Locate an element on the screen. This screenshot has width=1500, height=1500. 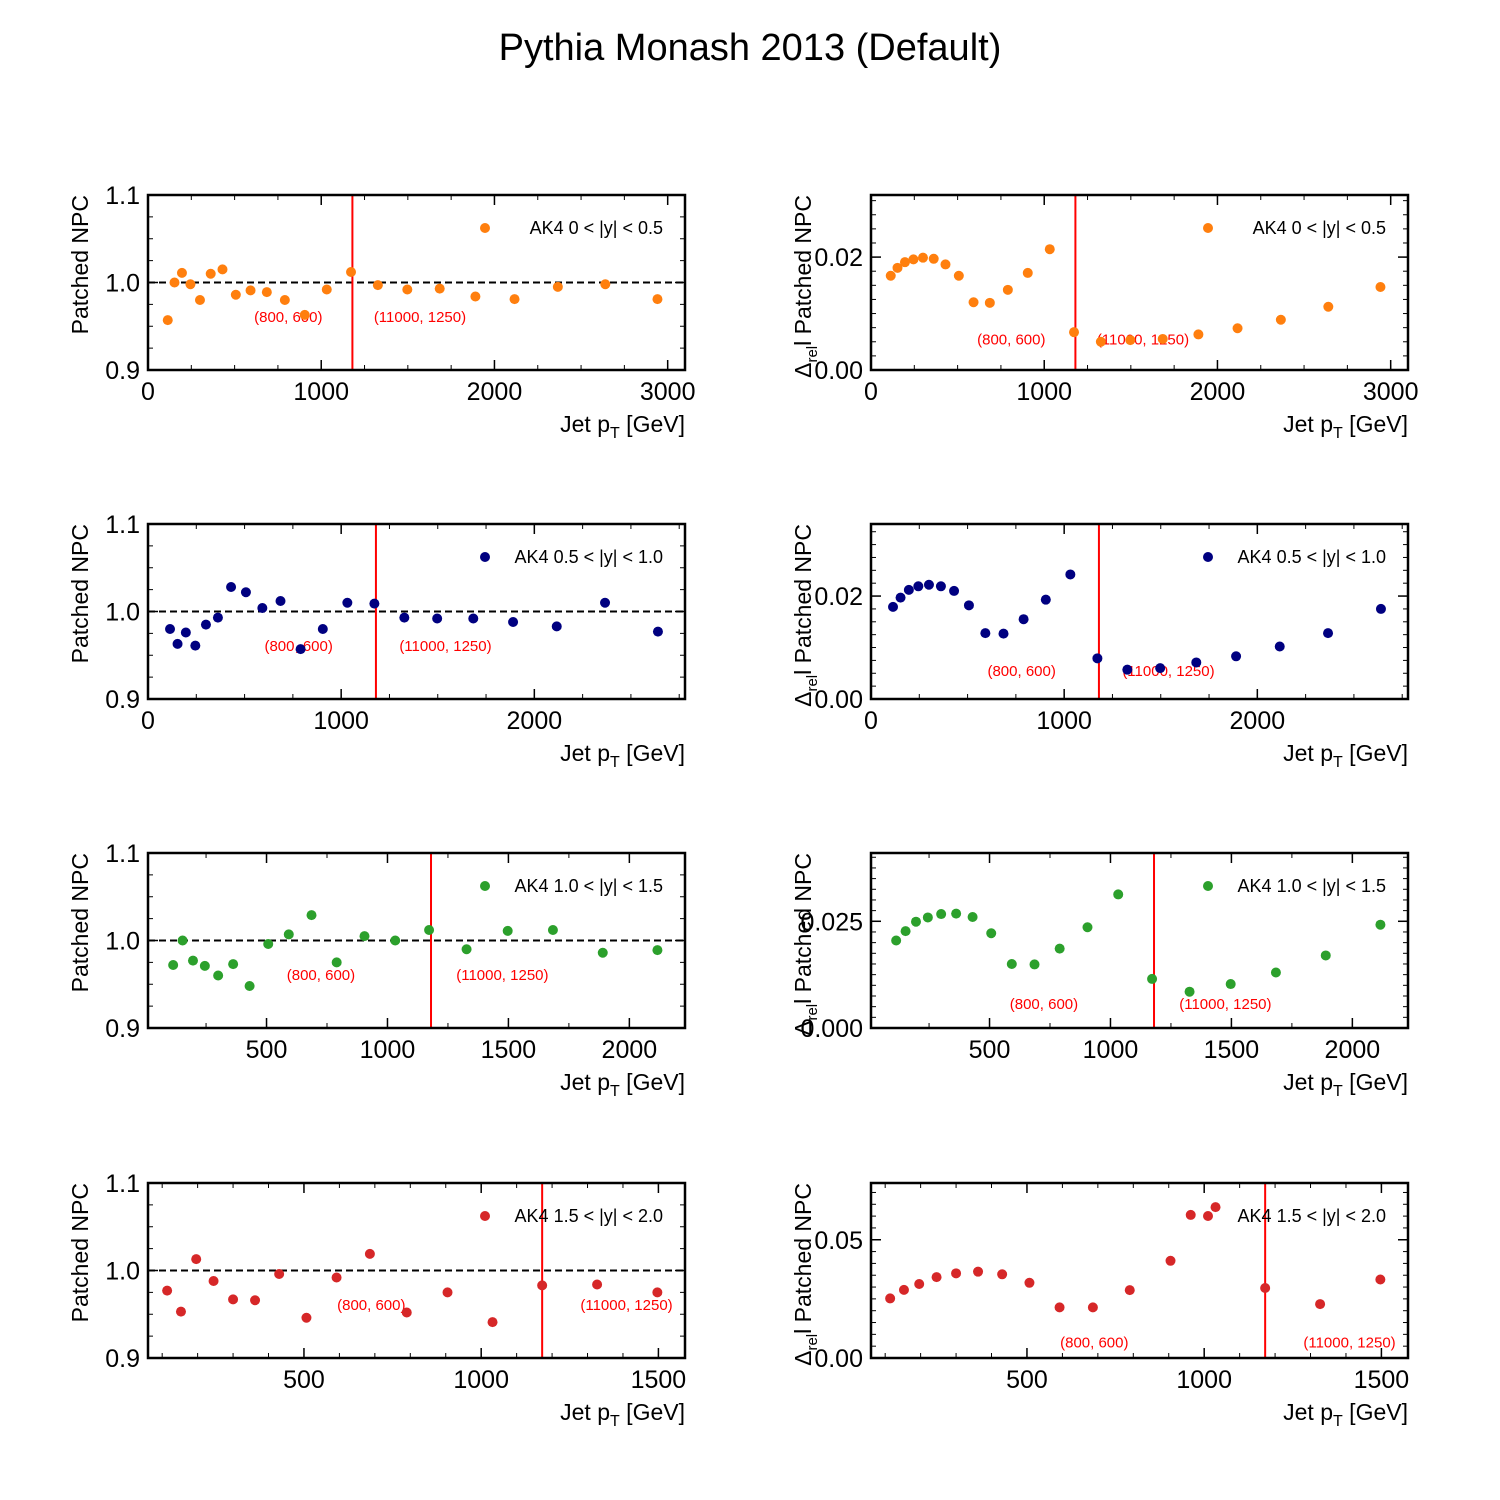
legend-label: AK4 1.0 < |y| < 1.5 is located at coordinates (1312, 886).